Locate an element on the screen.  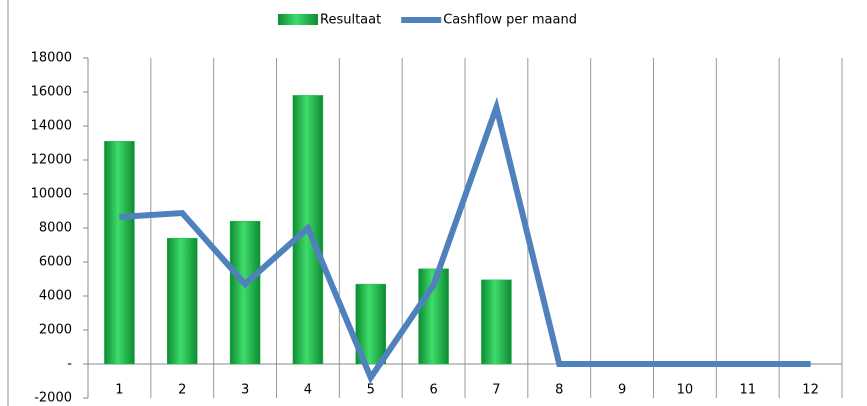
x-tick-label: 3 is located at coordinates (245, 390).